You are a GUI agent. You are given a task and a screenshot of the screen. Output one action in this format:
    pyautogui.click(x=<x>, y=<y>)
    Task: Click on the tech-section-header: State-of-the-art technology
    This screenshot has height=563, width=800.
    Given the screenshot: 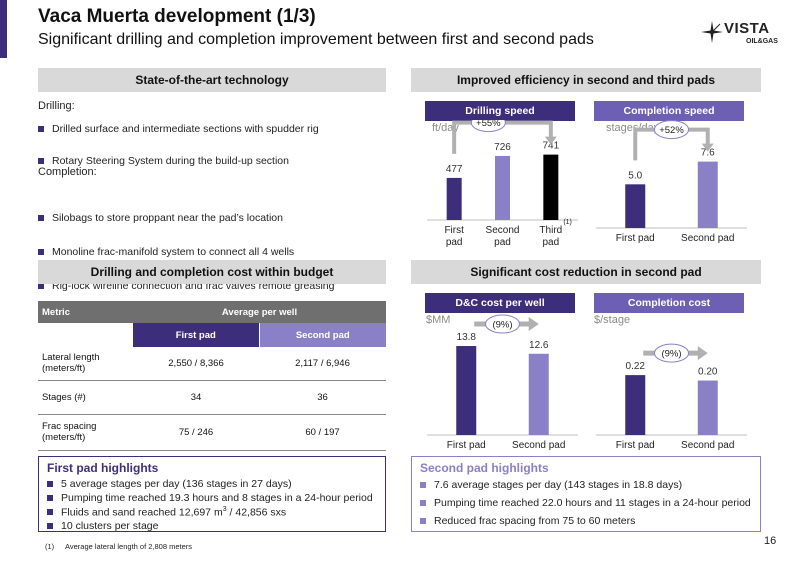 What is the action you would take?
    pyautogui.click(x=212, y=80)
    